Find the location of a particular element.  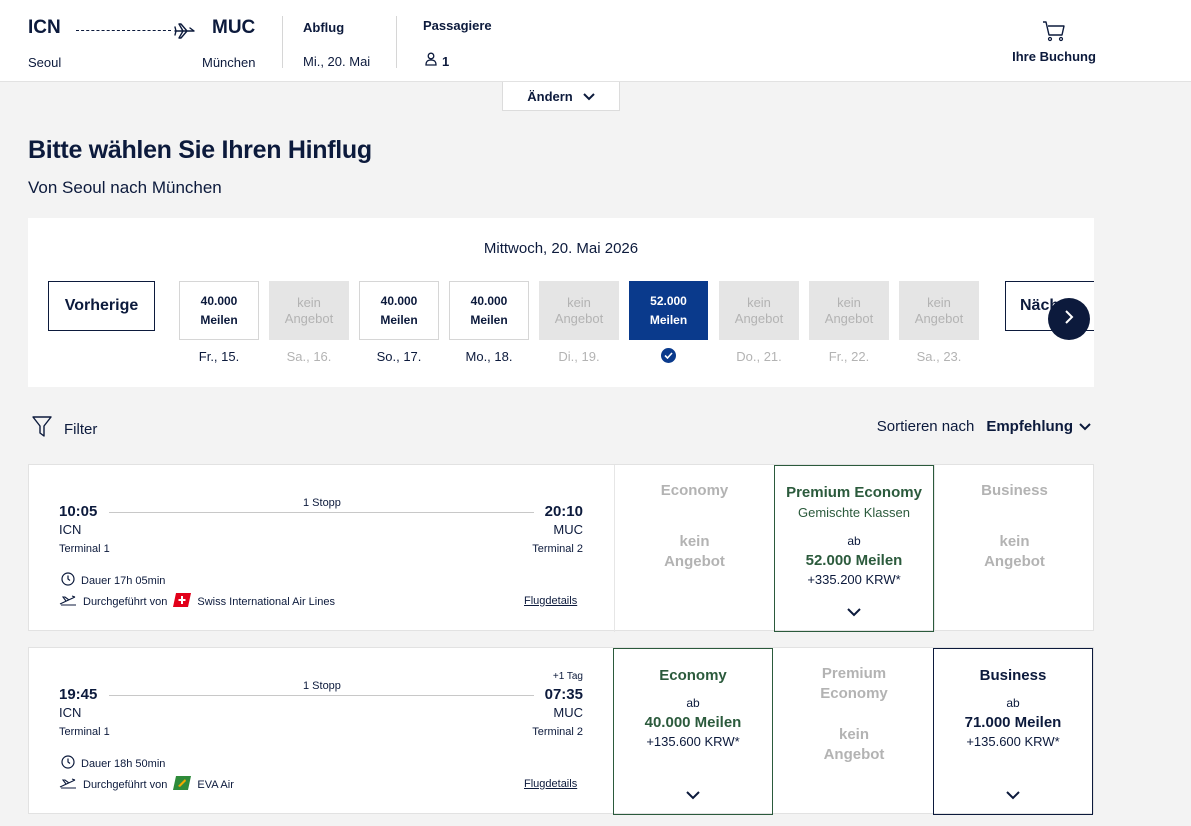

change-search-button: Ändern is located at coordinates (561, 96).